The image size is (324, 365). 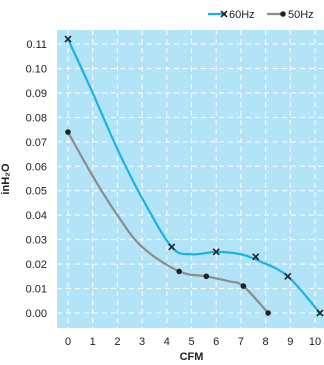 I want to click on y-tick-label: 0.03, so click(x=36, y=241).